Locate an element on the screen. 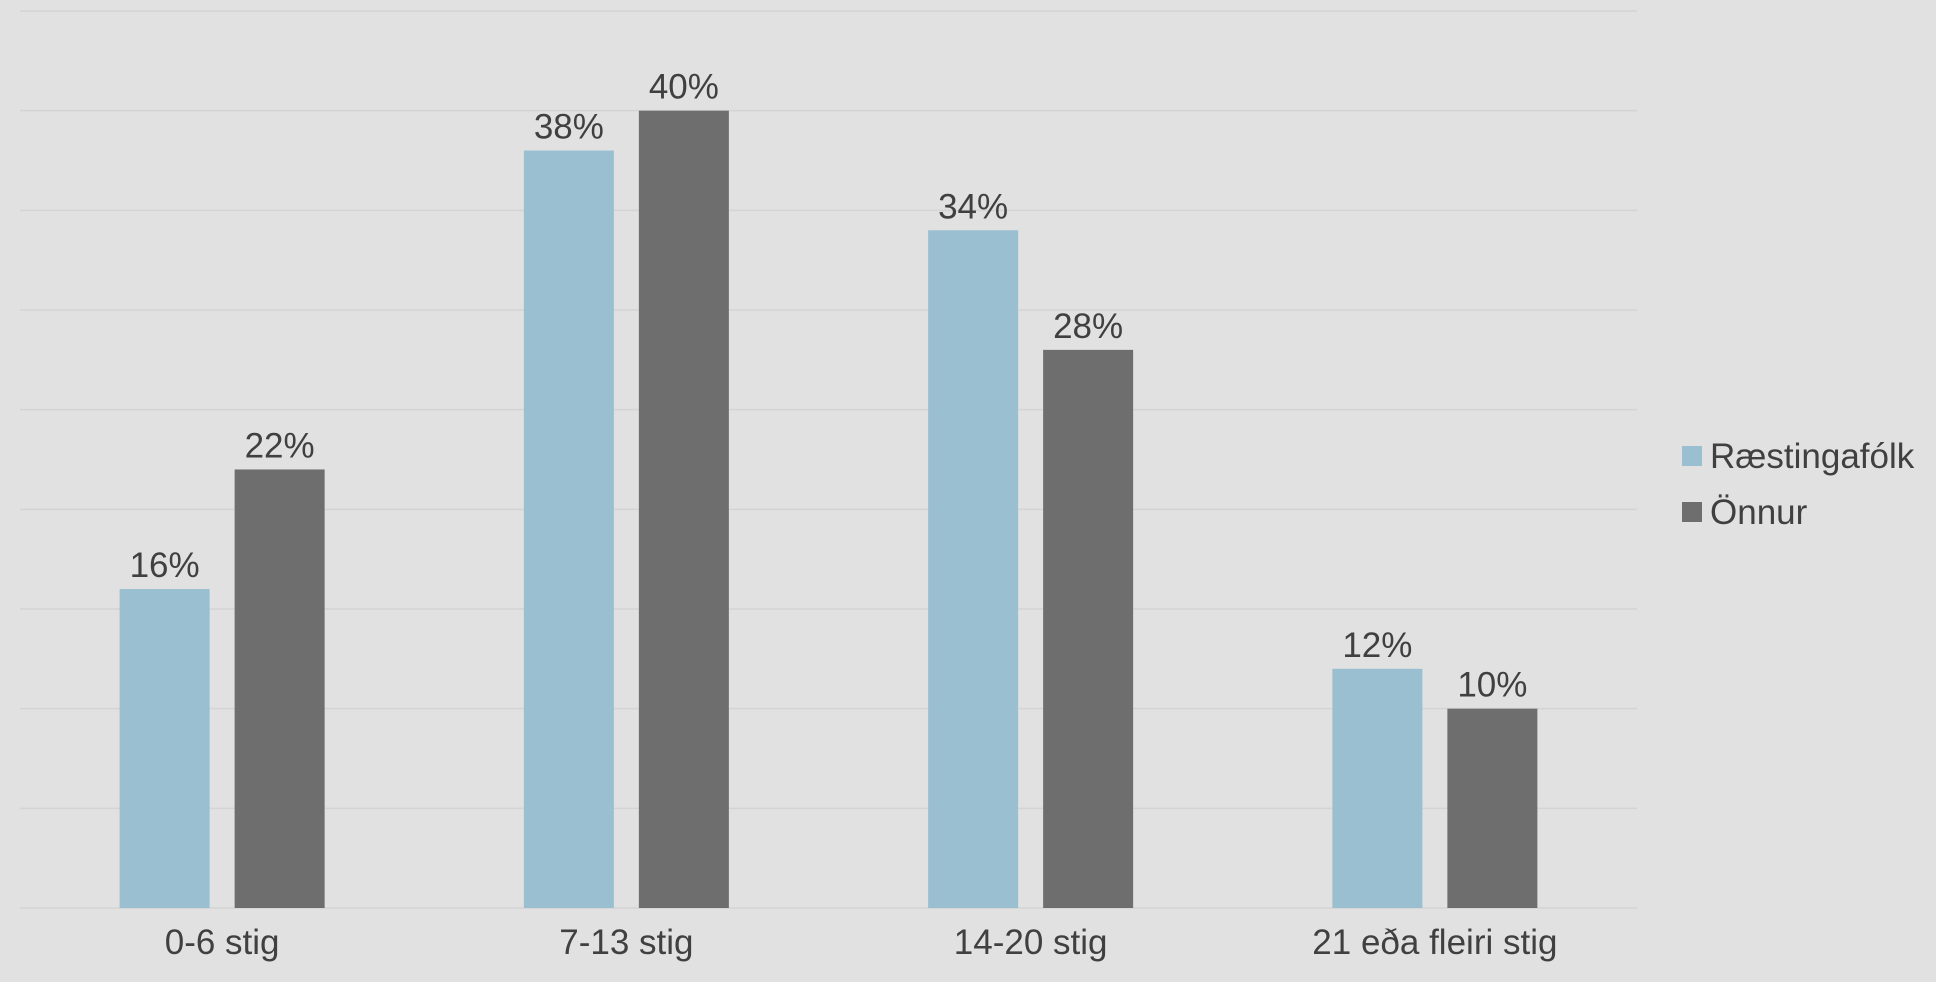  legend-item: Ræstingafólk is located at coordinates (1798, 456).